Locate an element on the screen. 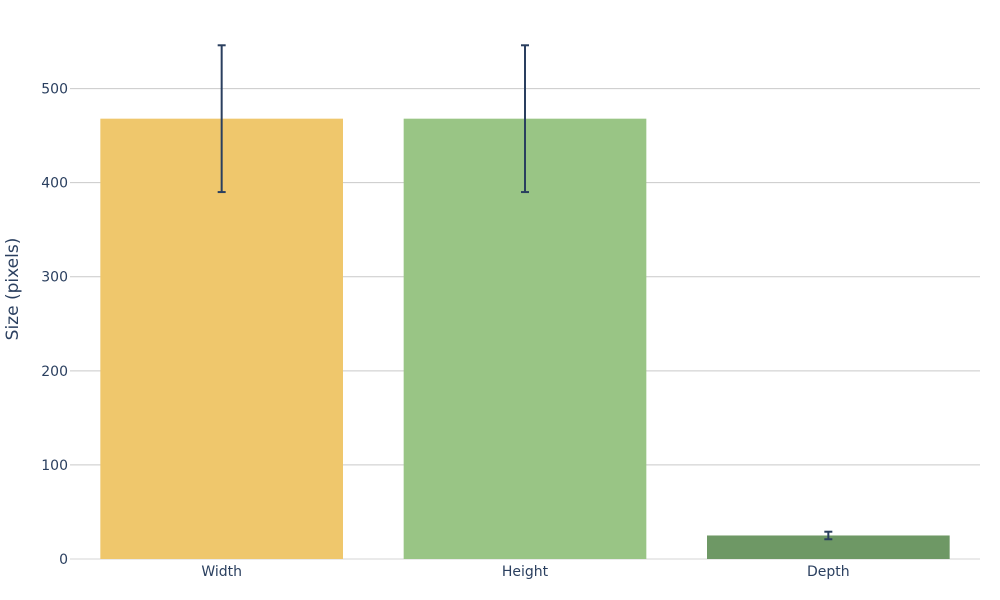 This screenshot has width=1000, height=600. y-tick-label: 300 is located at coordinates (54, 278).